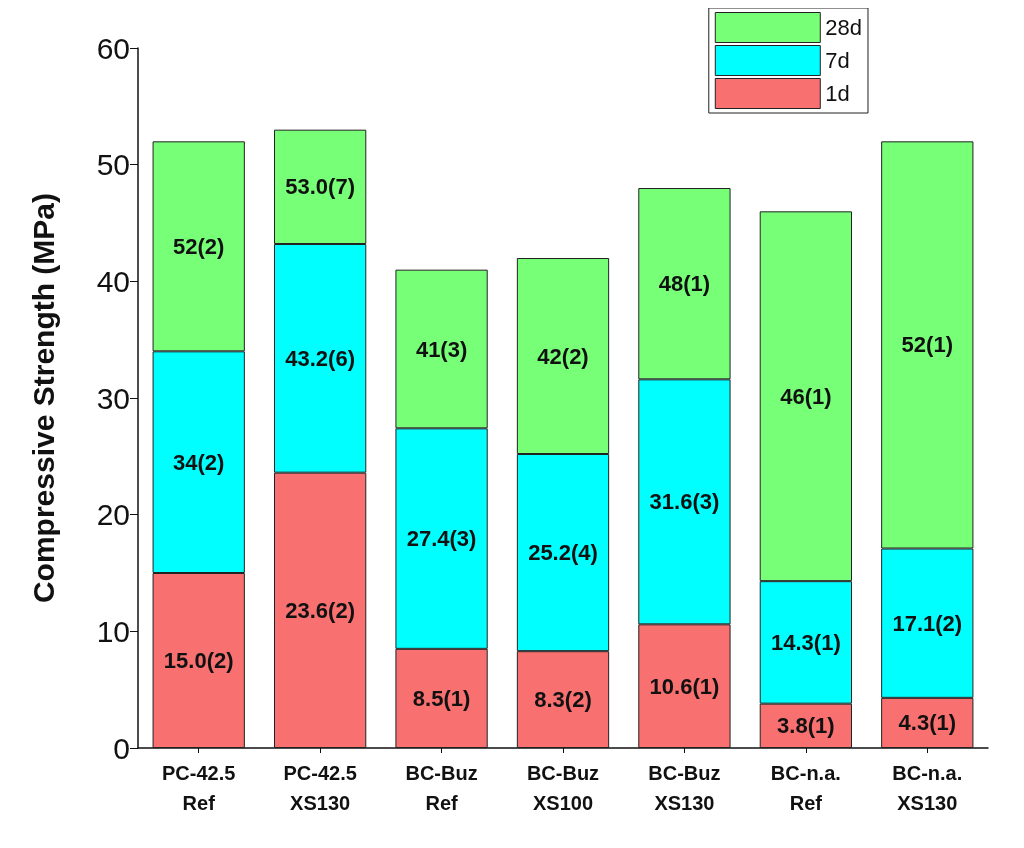 The width and height of the screenshot is (1024, 848). I want to click on legend-label: 7d, so click(837, 60).